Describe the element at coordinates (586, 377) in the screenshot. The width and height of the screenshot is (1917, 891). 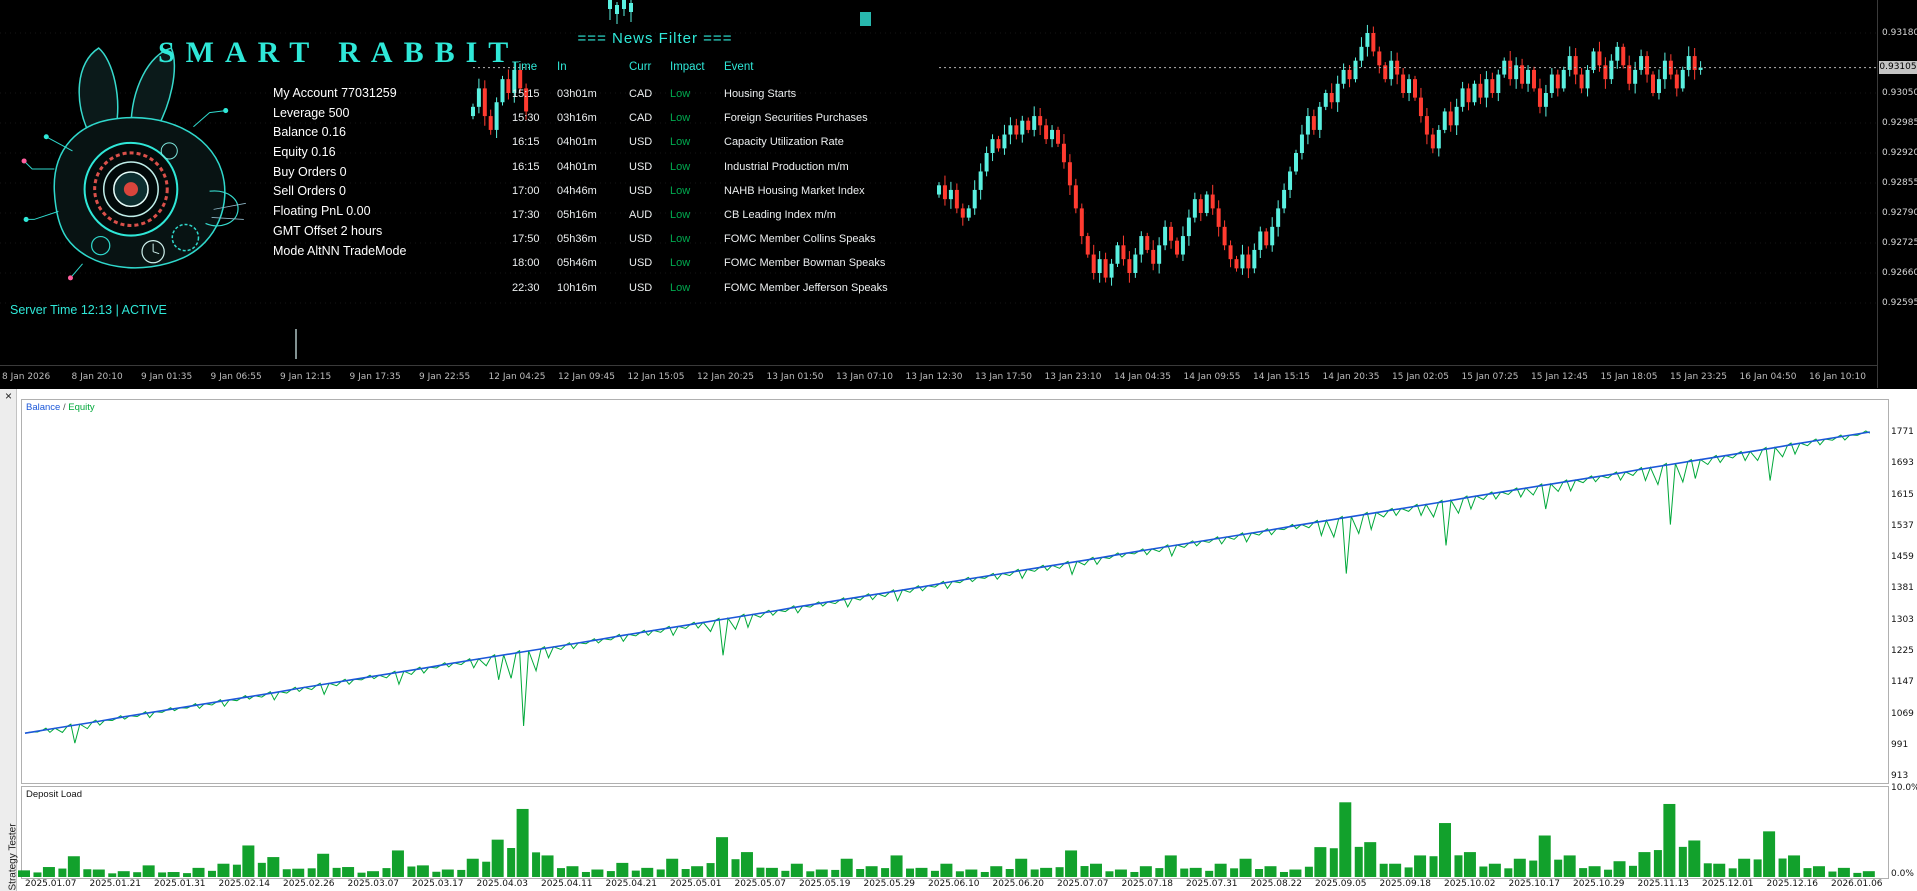
I see `time-axis-label: 12 Jan 09:45` at that location.